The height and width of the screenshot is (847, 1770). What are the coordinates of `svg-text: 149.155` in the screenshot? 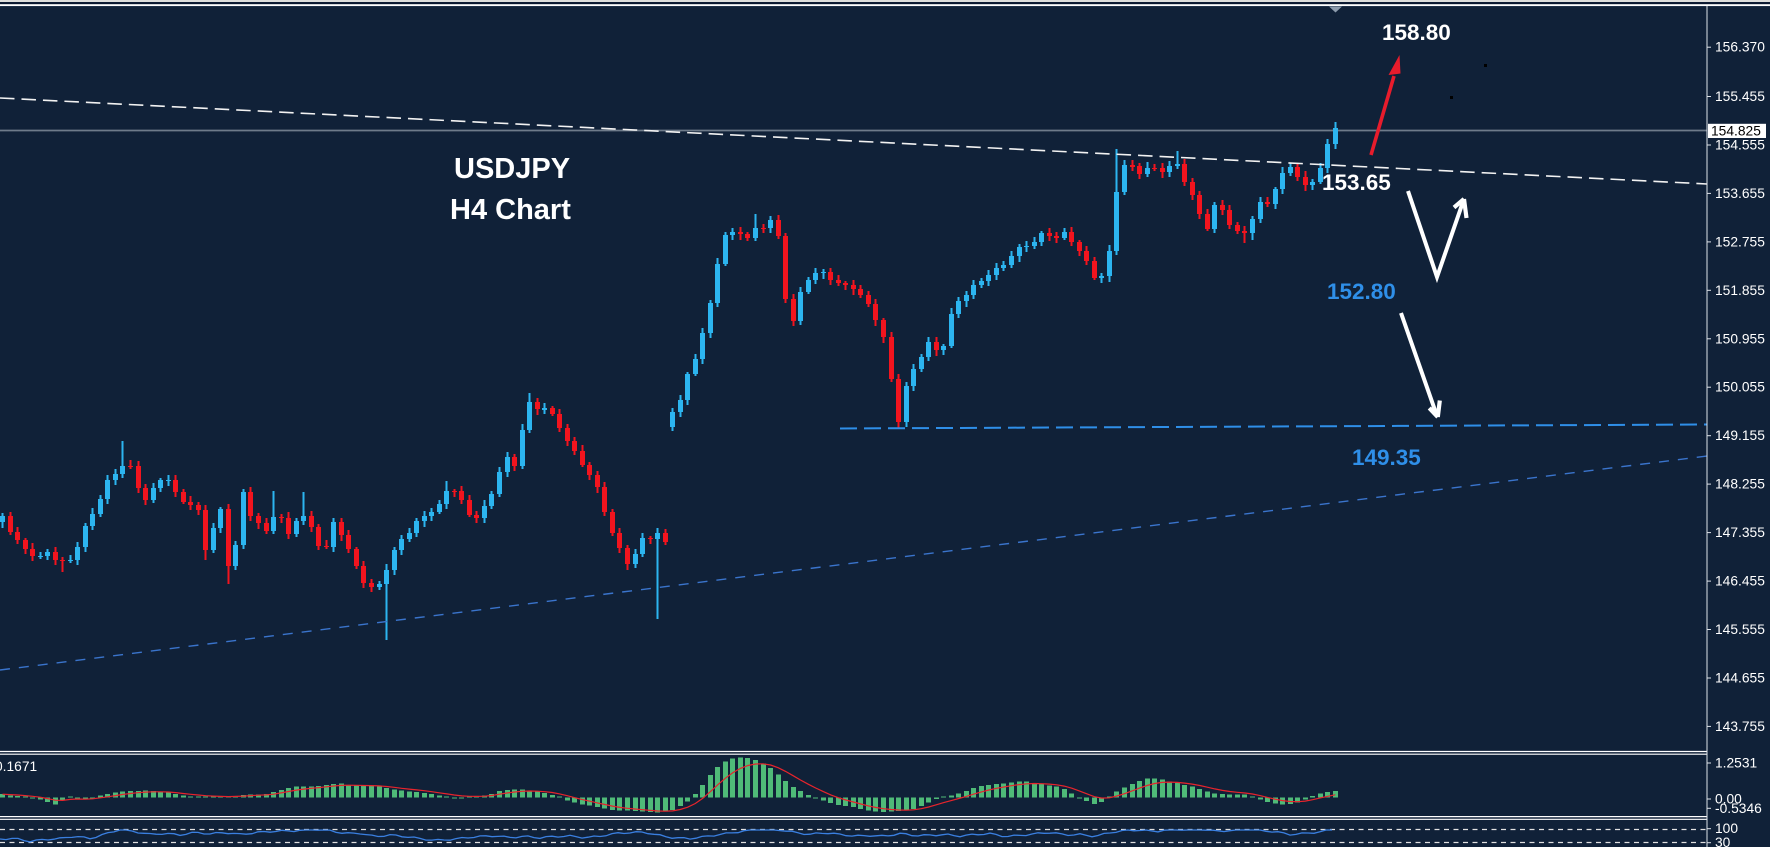 It's located at (1740, 435).